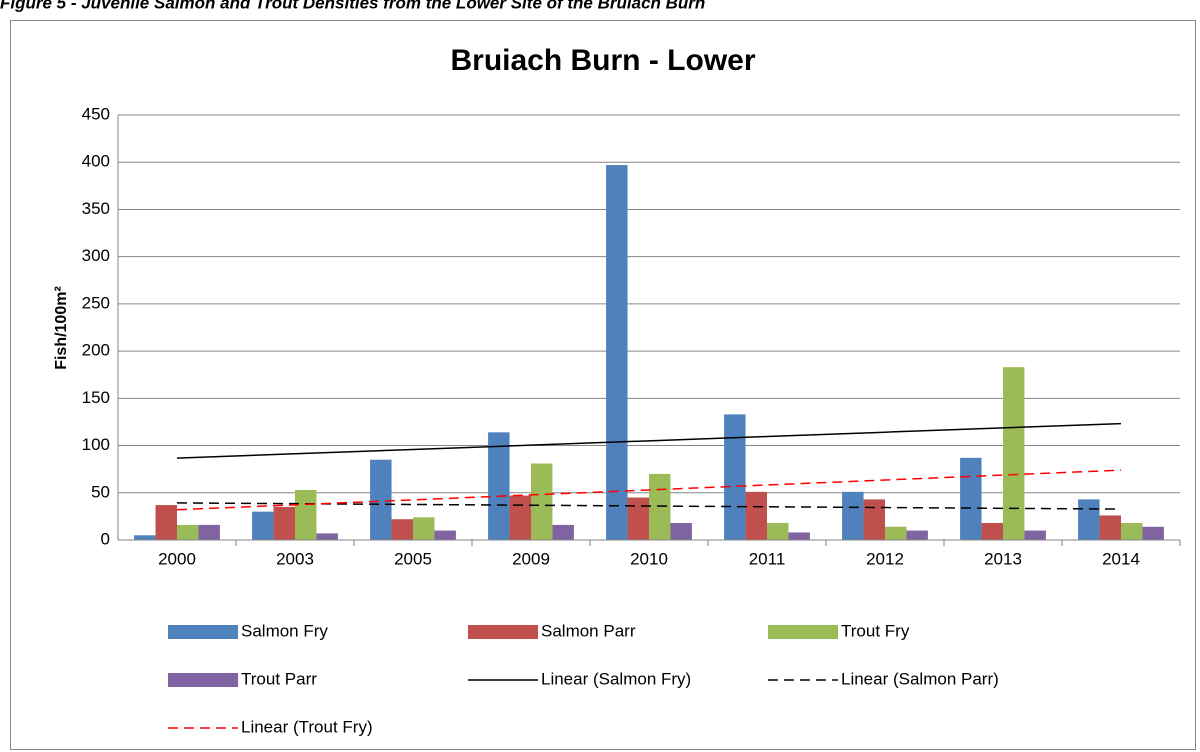 Image resolution: width=1200 pixels, height=752 pixels. I want to click on legend-label: Salmon Fry, so click(284, 630).